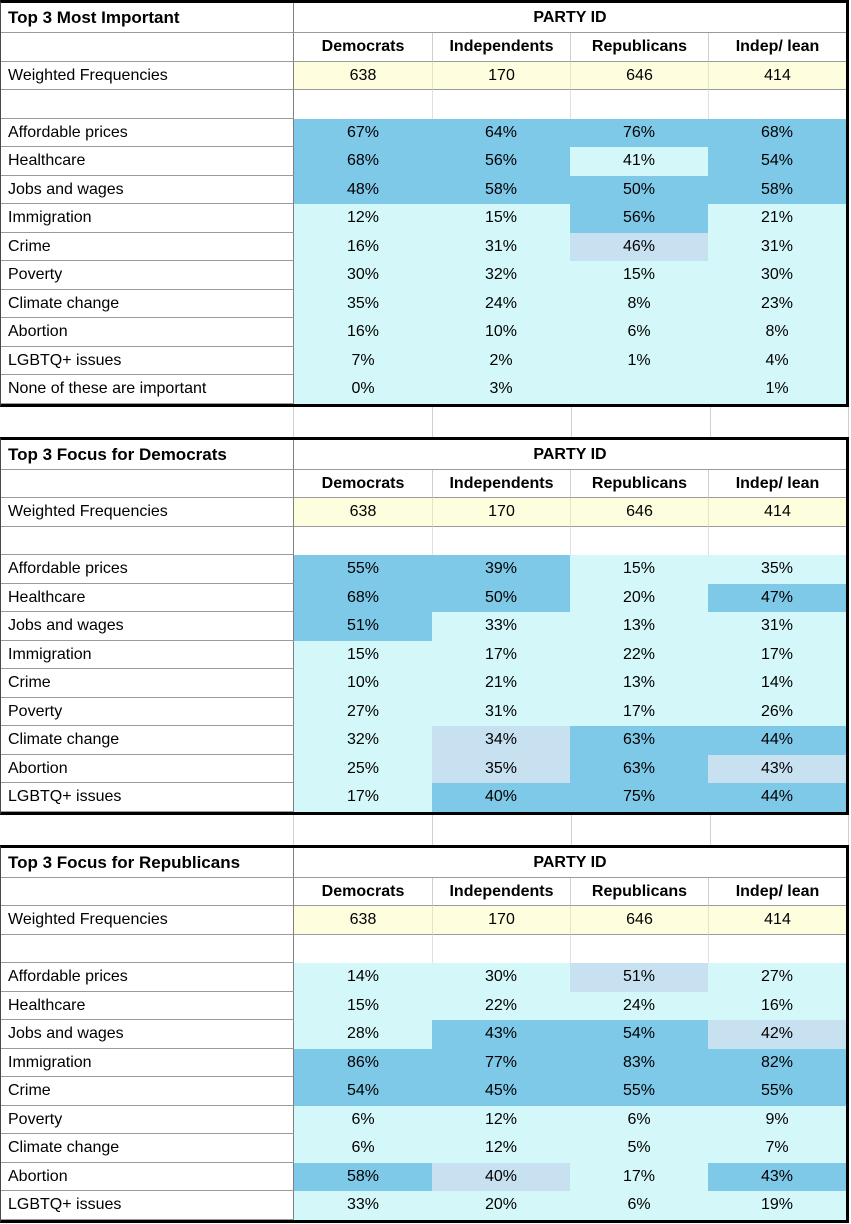  What do you see at coordinates (777, 218) in the screenshot?
I see `value-cell: 21%` at bounding box center [777, 218].